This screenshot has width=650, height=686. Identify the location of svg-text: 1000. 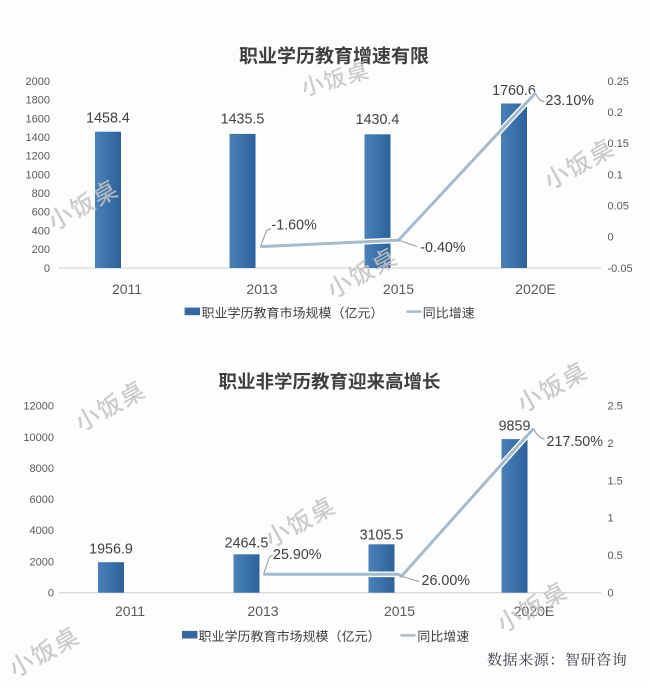
(38, 175).